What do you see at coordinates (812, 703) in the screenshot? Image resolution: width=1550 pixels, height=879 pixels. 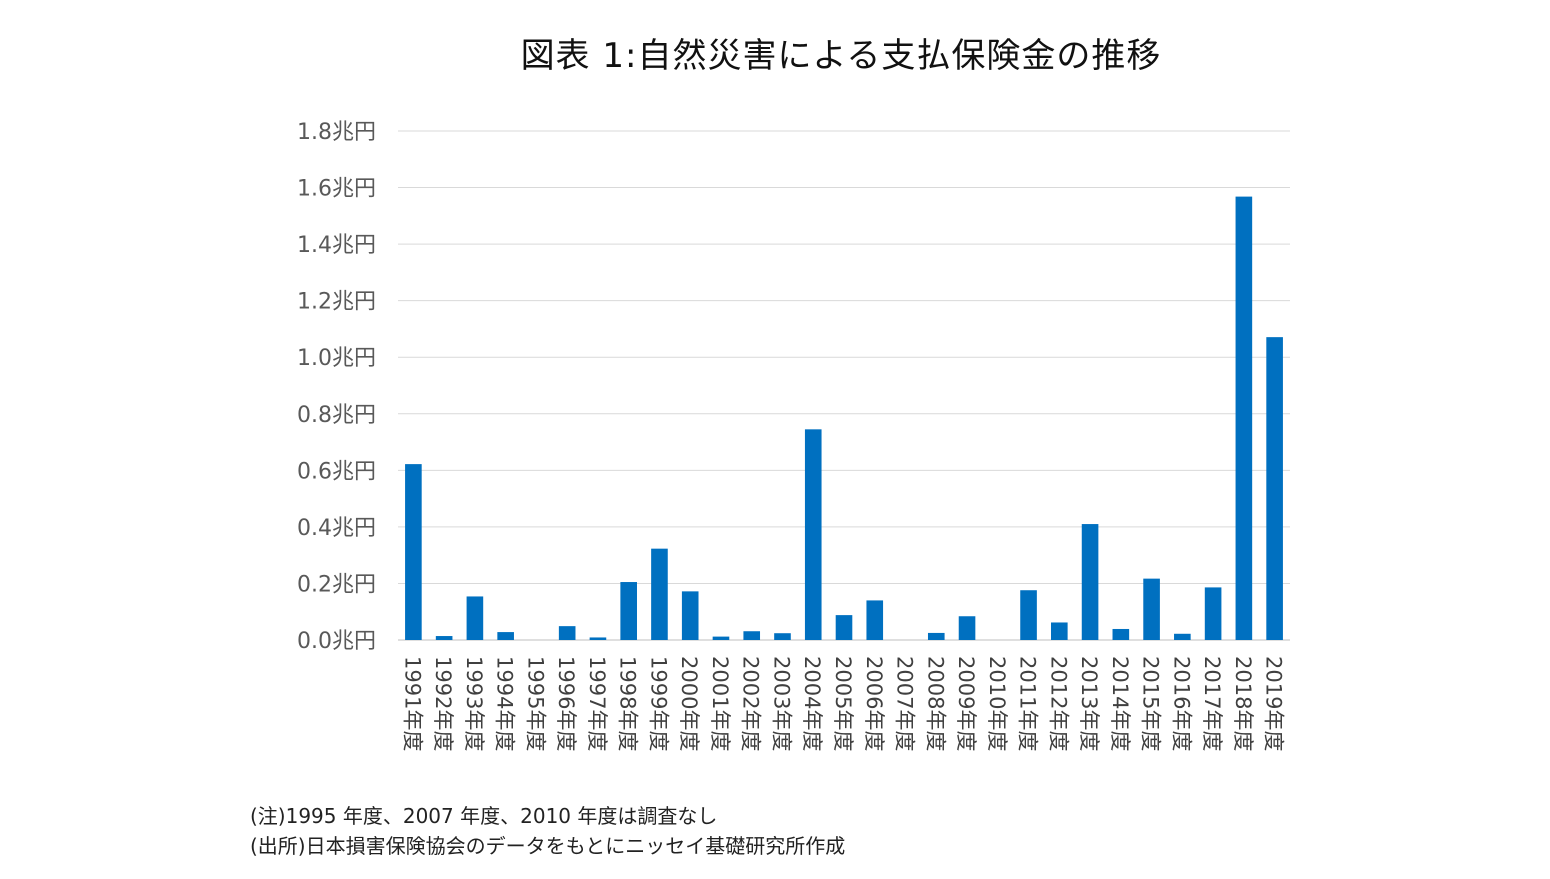 I see `x-tick-label: 2004年度` at bounding box center [812, 703].